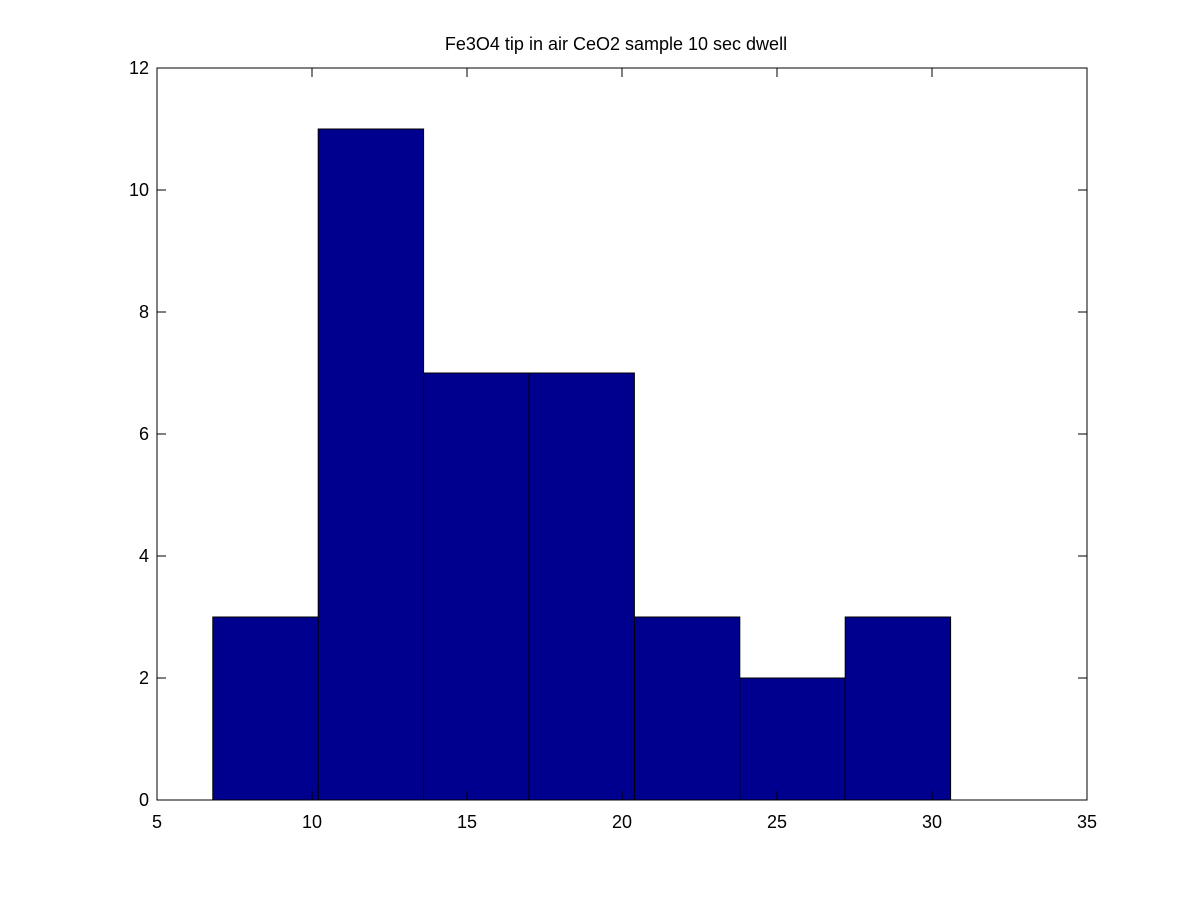 Image resolution: width=1201 pixels, height=905 pixels. Describe the element at coordinates (144, 434) in the screenshot. I see `y-tick-label: 6` at that location.